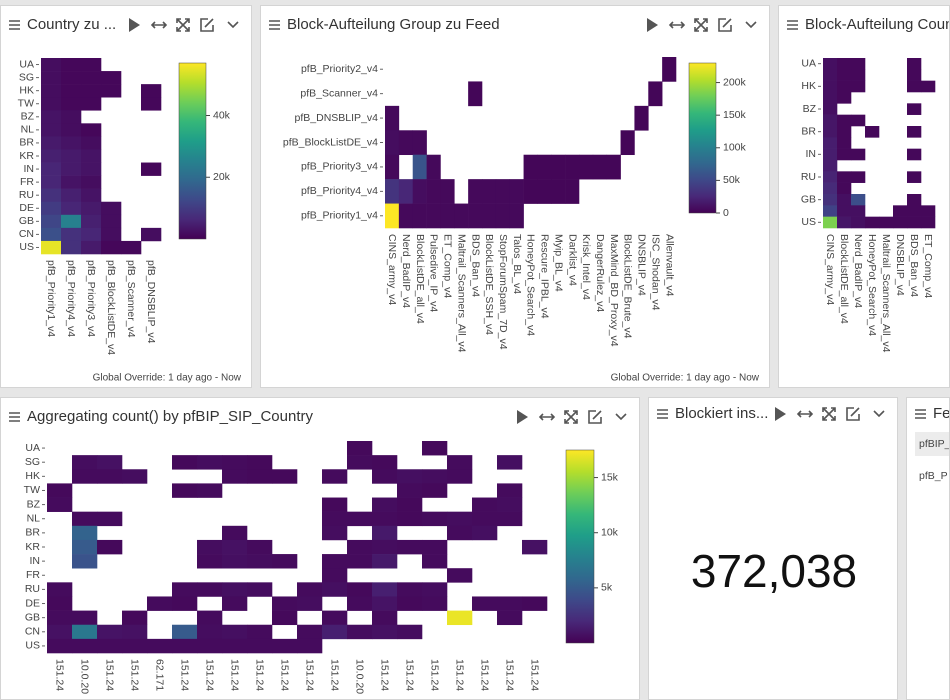  What do you see at coordinates (732, 180) in the screenshot?
I see `colorbar-tick-label: 50k` at bounding box center [732, 180].